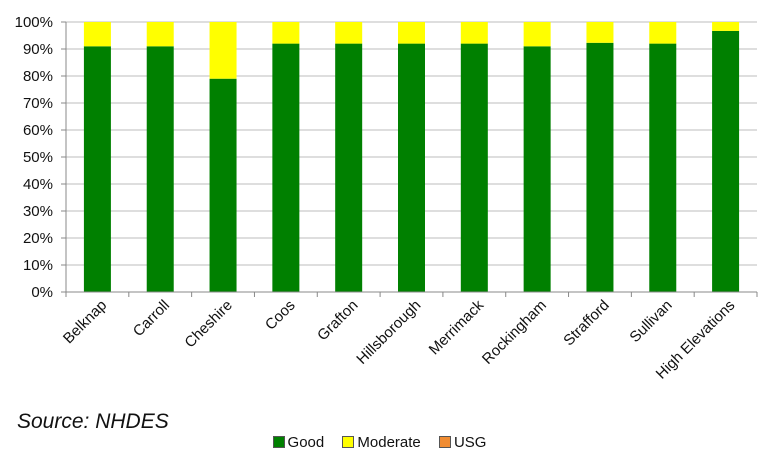 The height and width of the screenshot is (452, 759). I want to click on y-tick-label: 40%, so click(38, 184).